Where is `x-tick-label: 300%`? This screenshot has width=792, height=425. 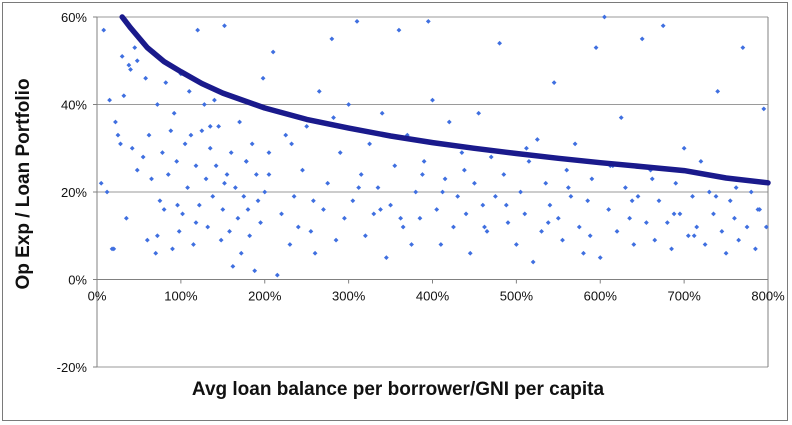 x-tick-label: 300% is located at coordinates (349, 296).